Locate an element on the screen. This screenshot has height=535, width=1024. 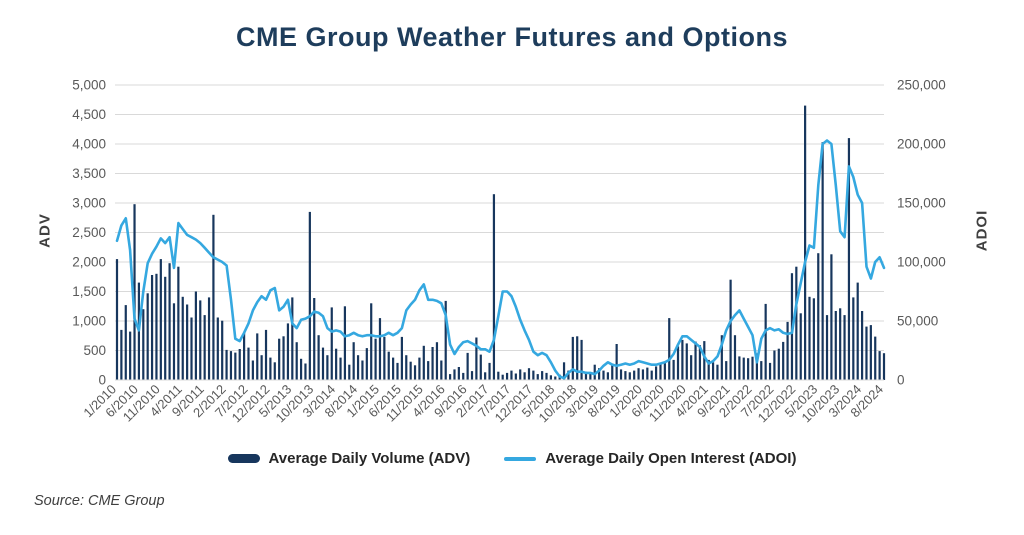
legend-item-adoi: Average Daily Open Interest (ADOI) is located at coordinates (650, 458).